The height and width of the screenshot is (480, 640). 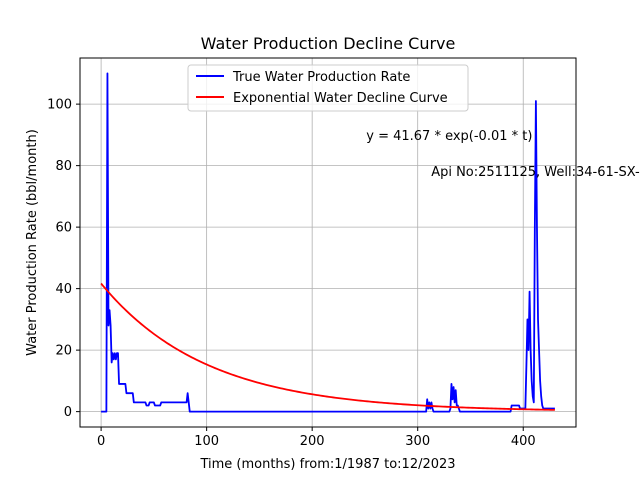 What do you see at coordinates (32, 242) in the screenshot?
I see `y-axis-label: Water Production Rate (bbl/month)` at bounding box center [32, 242].